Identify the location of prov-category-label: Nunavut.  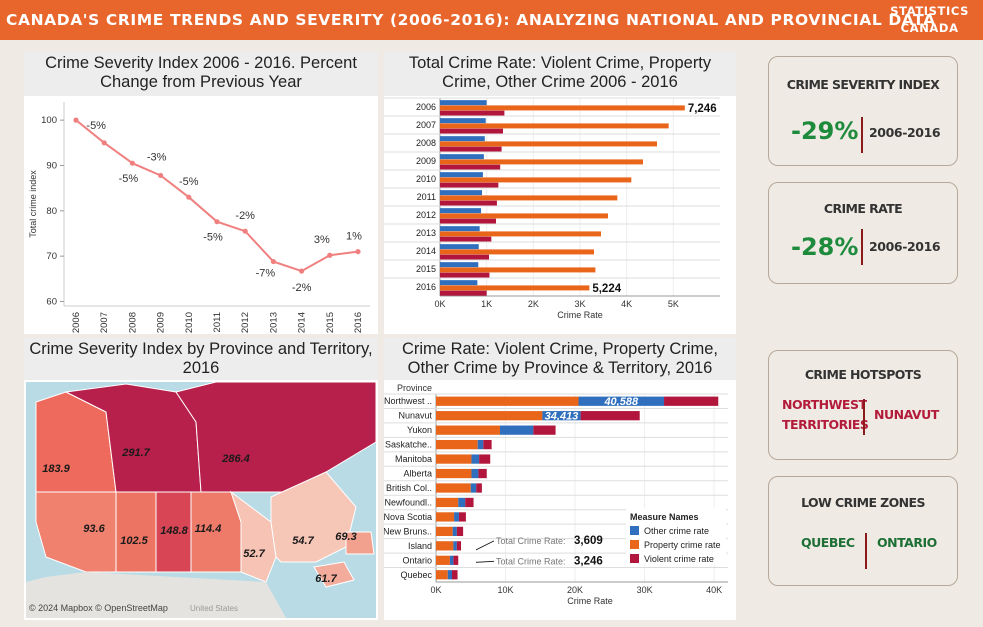
(415, 416).